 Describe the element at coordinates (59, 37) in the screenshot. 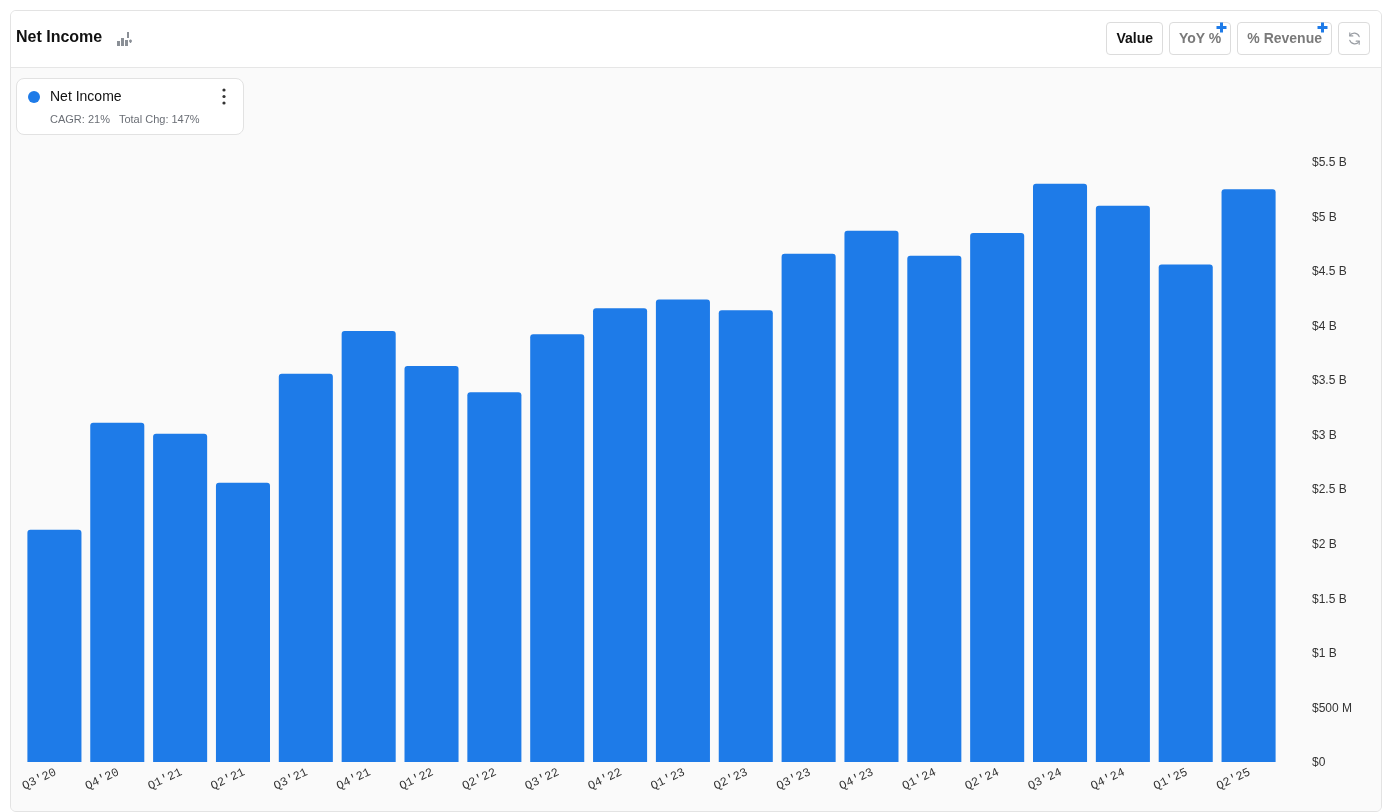

I see `chart-title: Net Income` at that location.